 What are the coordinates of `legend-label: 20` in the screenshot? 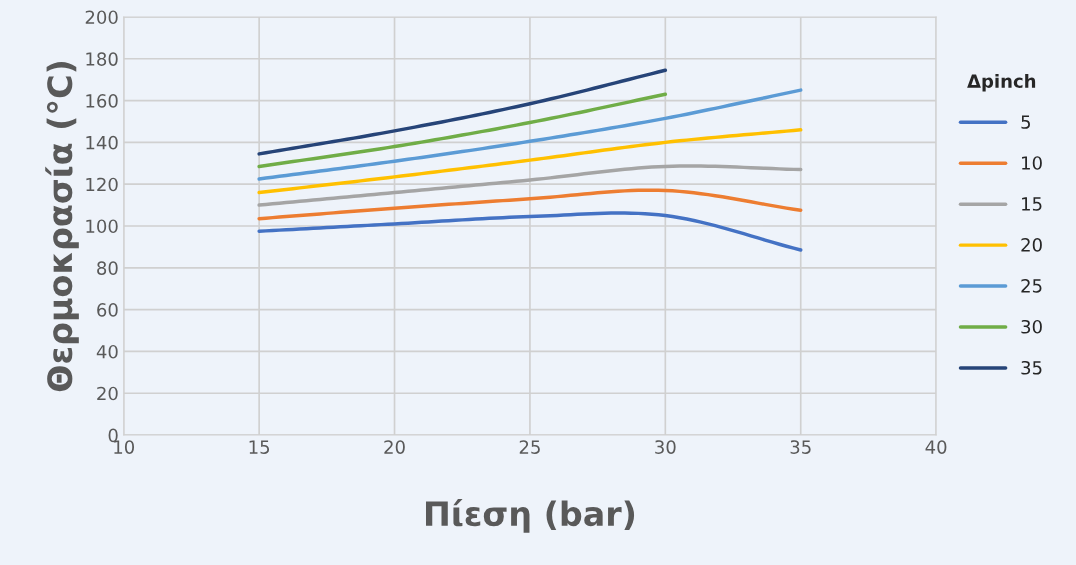 It's located at (1031, 245).